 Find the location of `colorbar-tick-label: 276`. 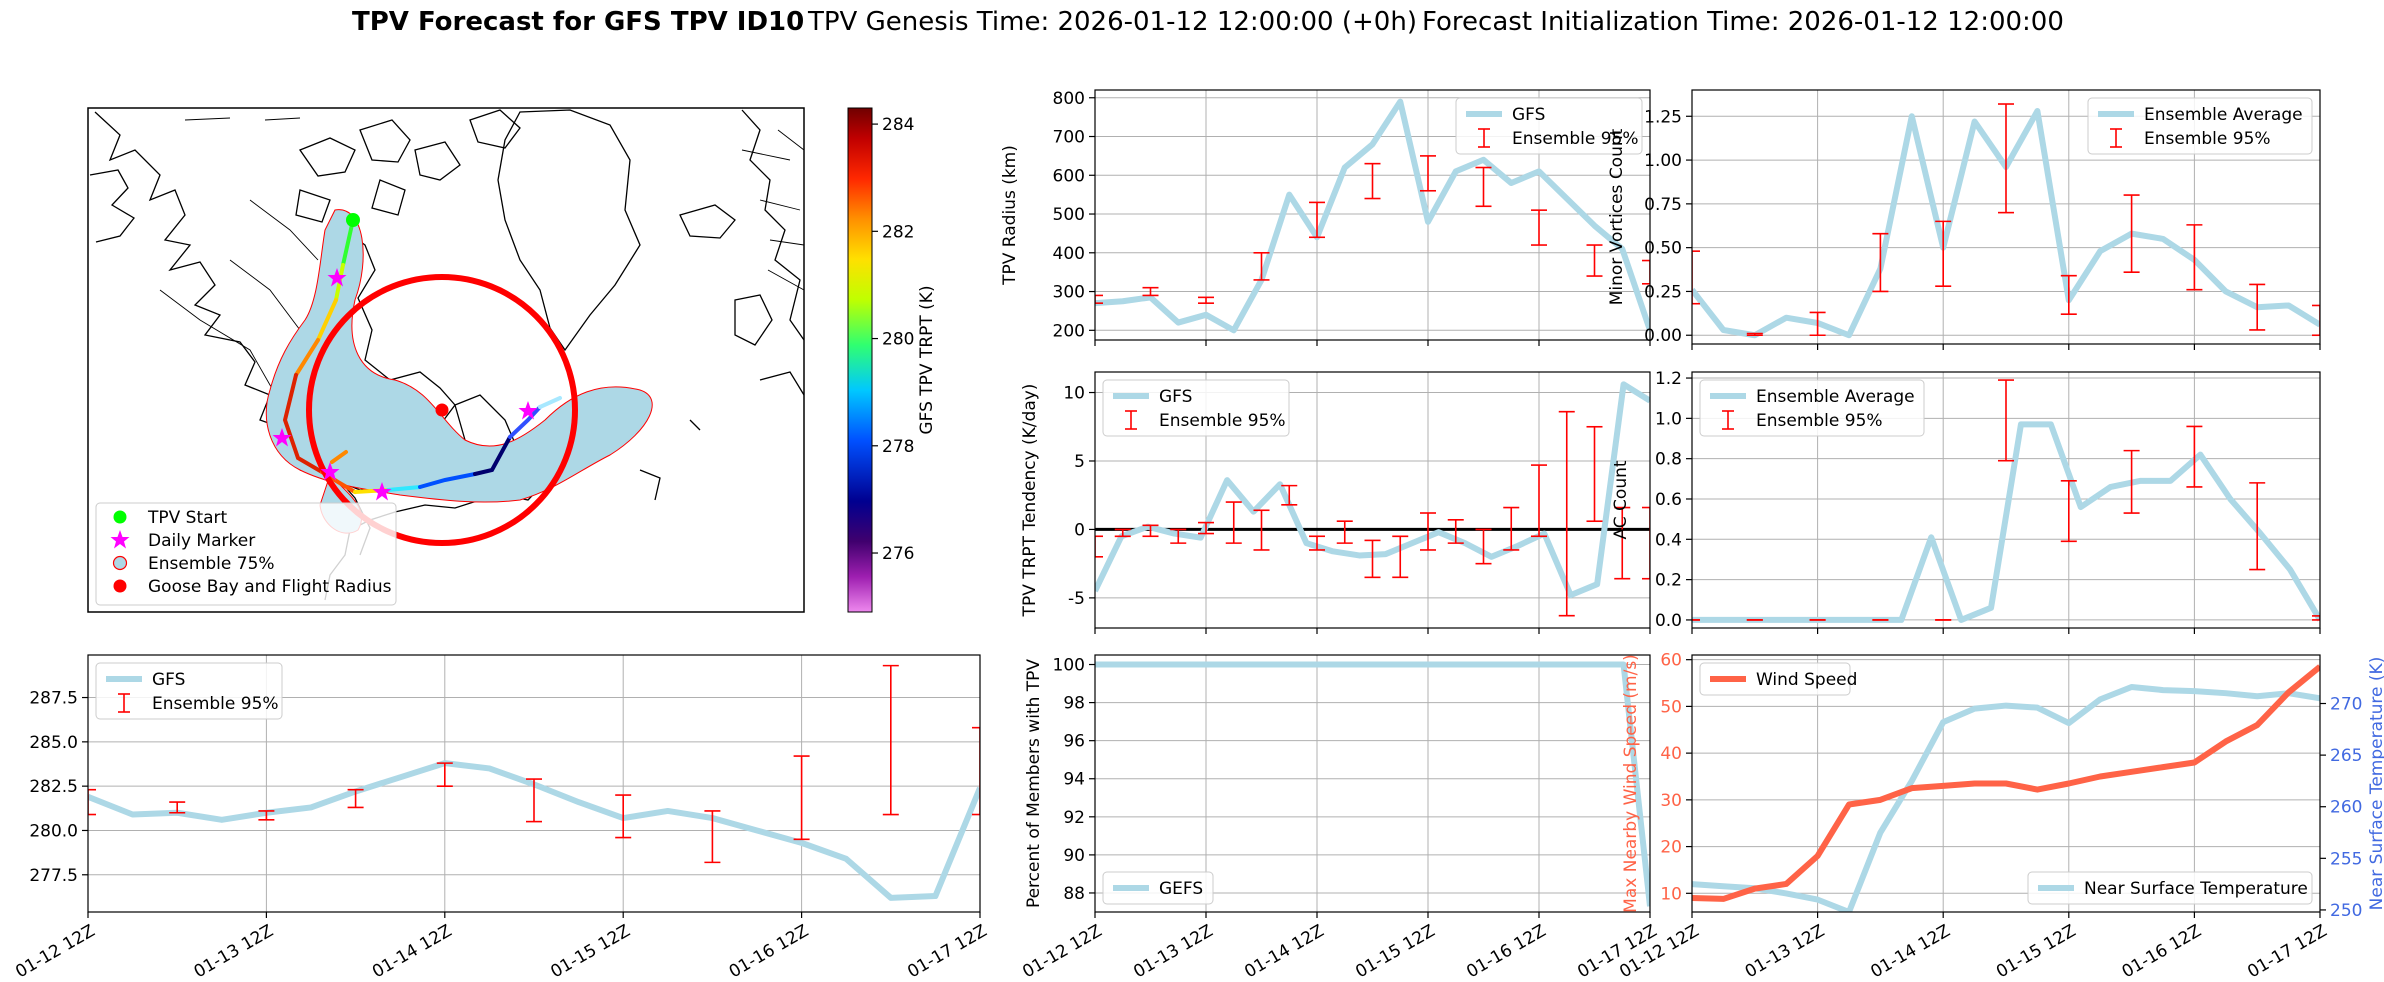

colorbar-tick-label: 276 is located at coordinates (898, 554).